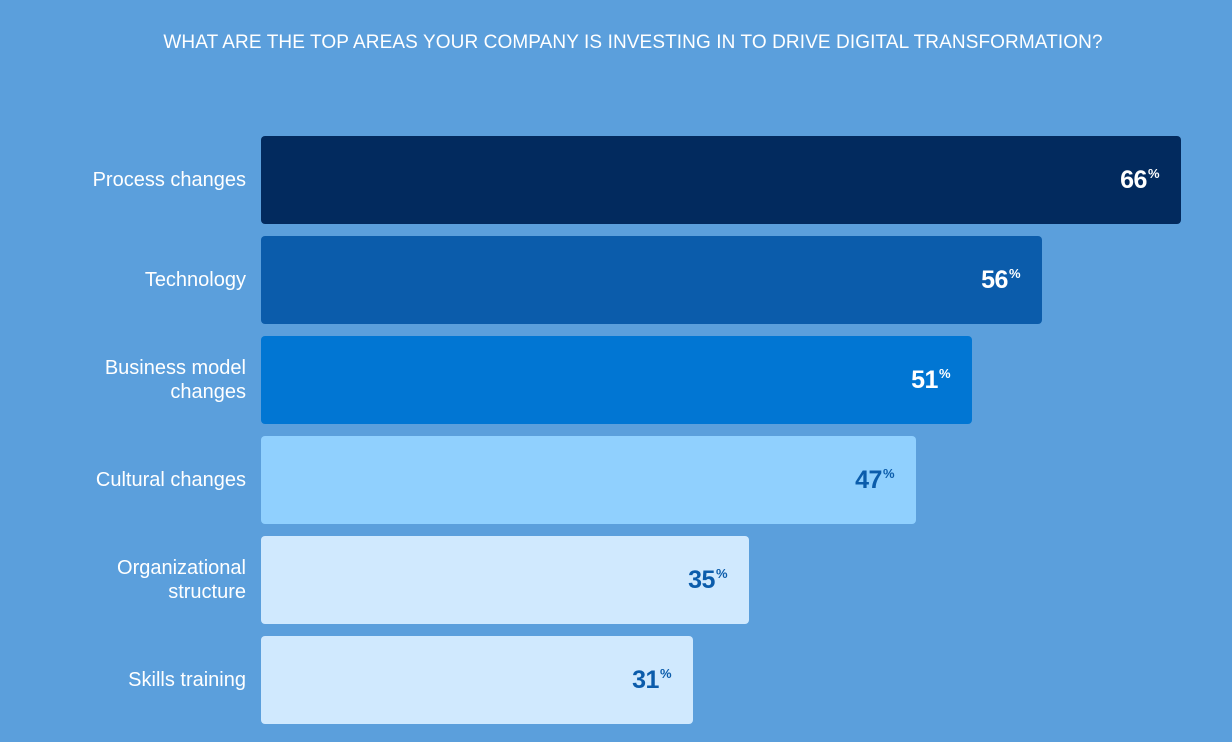 The image size is (1232, 742). I want to click on category-label-line: Skills training, so click(187, 680).